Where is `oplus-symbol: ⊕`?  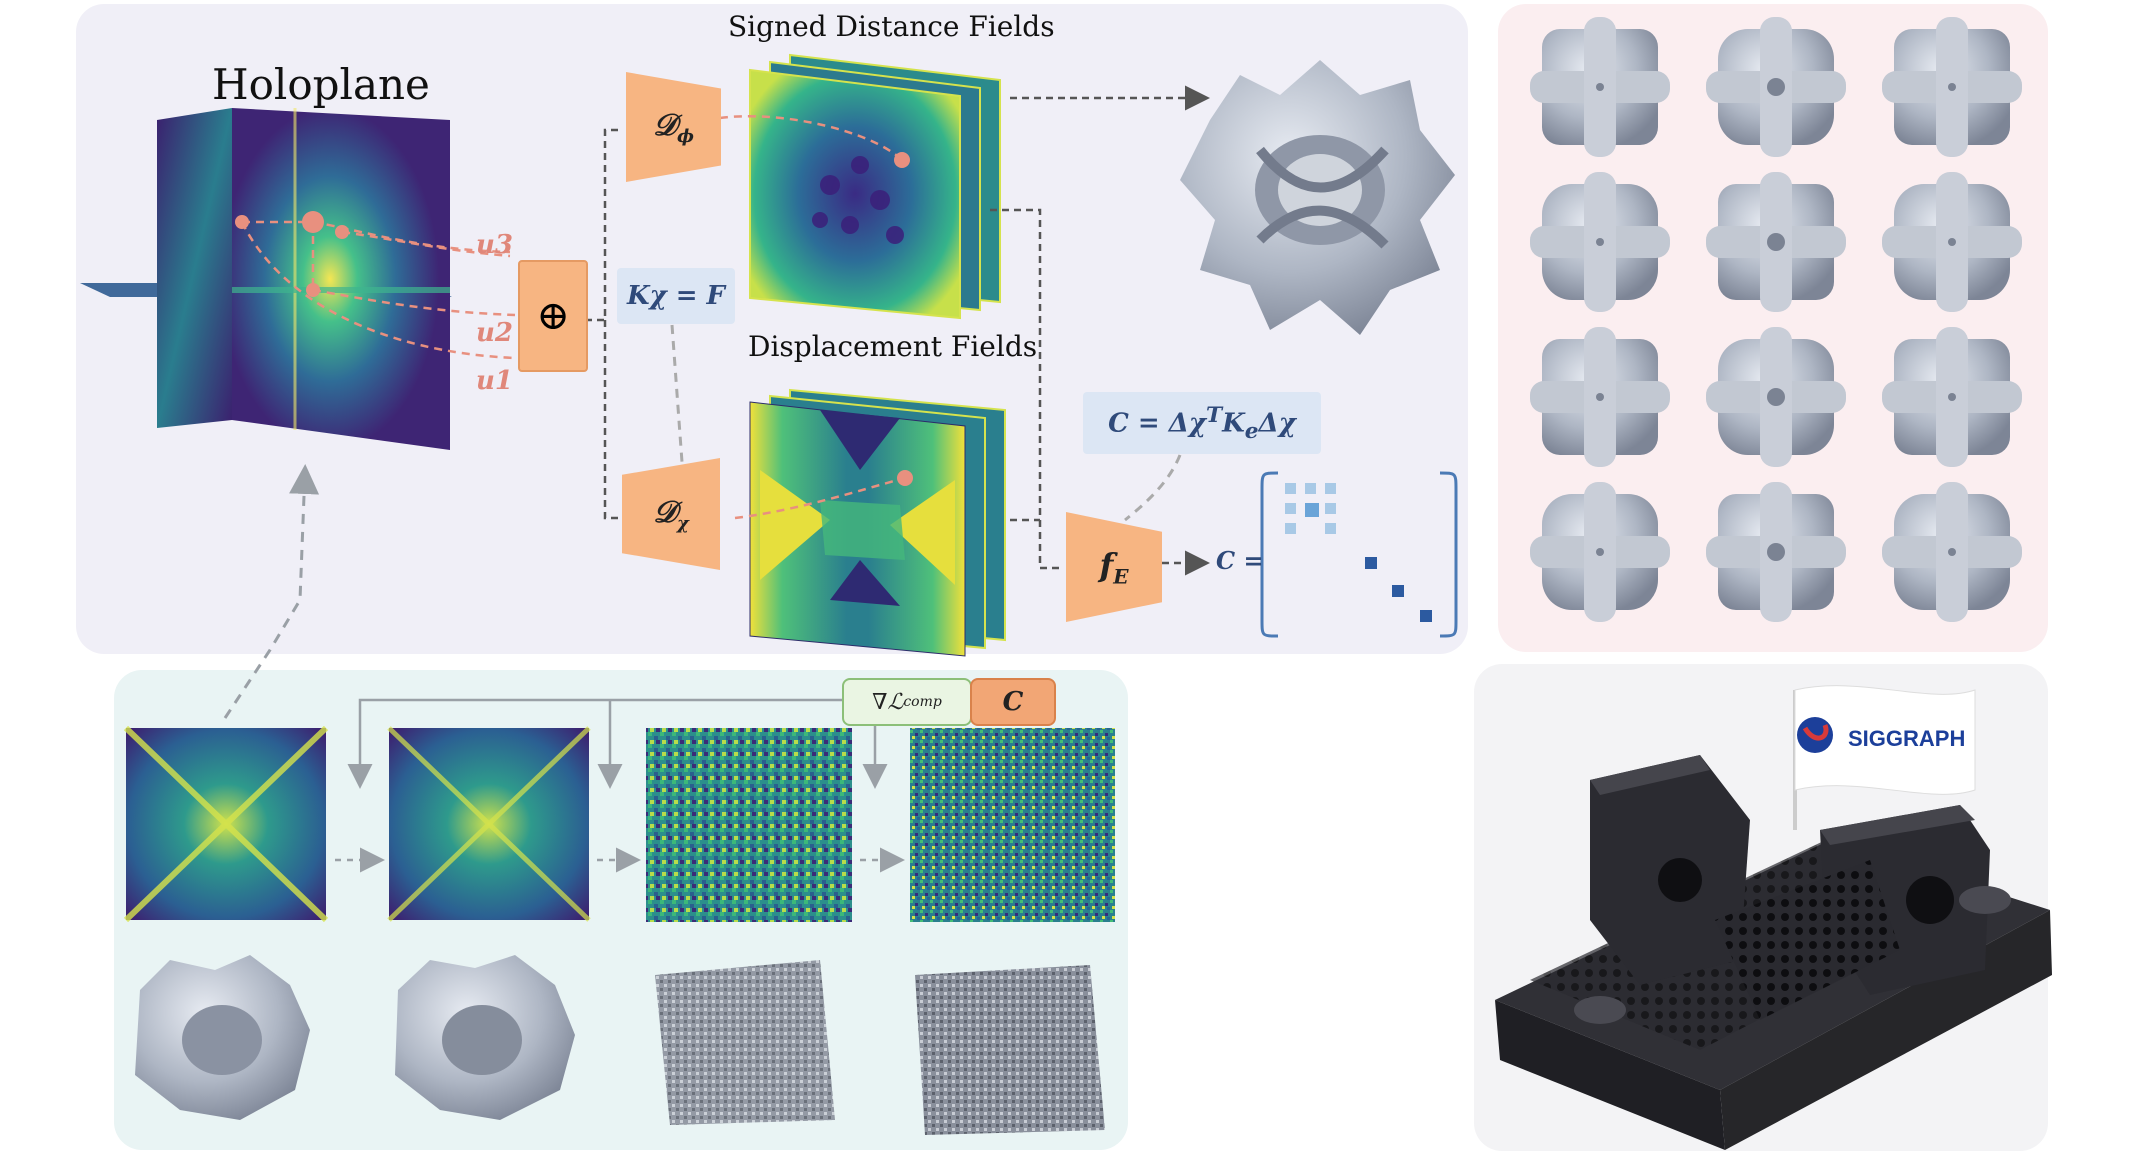
oplus-symbol: ⊕ is located at coordinates (553, 316).